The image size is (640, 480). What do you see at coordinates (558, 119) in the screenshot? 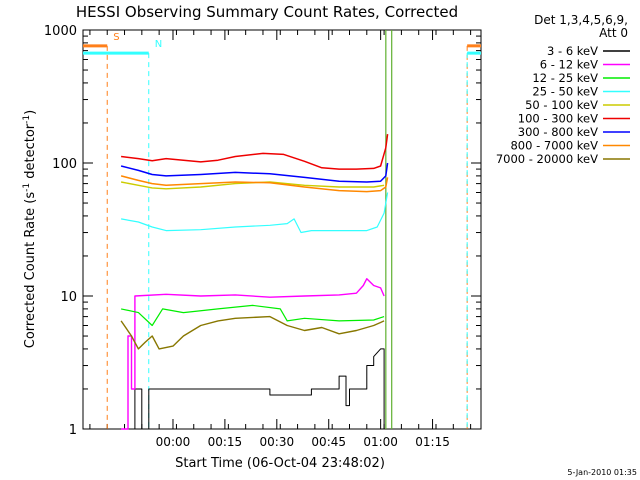
I see `legend-label-6: 100 - 300 keV` at bounding box center [558, 119].